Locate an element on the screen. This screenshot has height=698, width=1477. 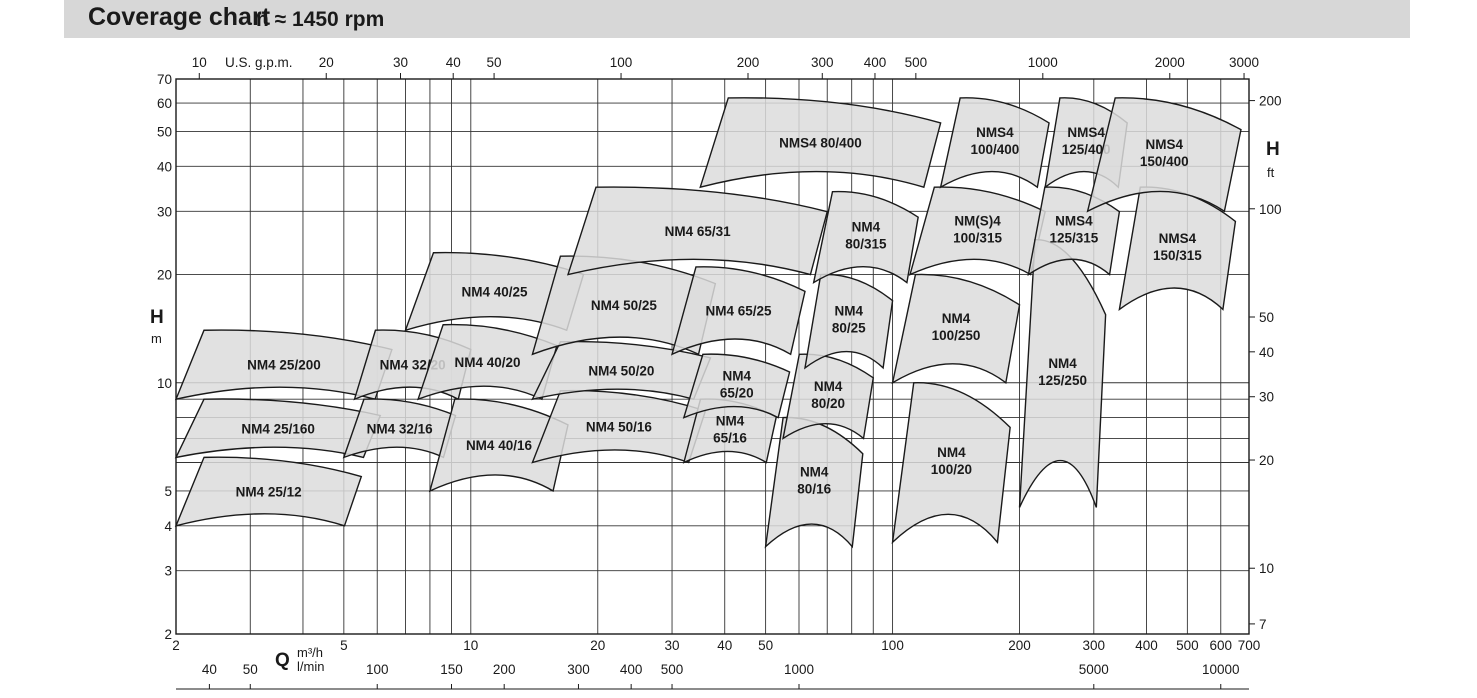
right-axis-unit: ft is located at coordinates (1271, 172).